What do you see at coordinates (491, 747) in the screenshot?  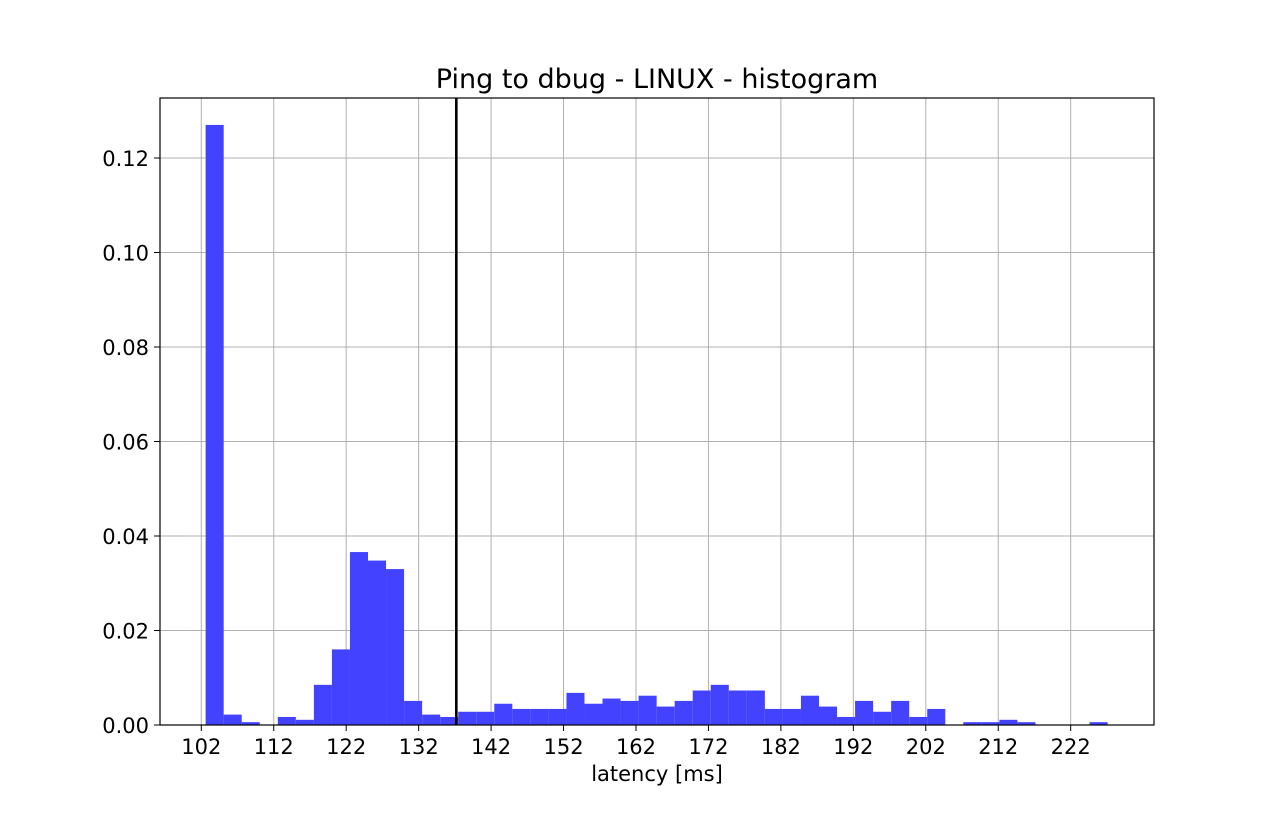 I see `x-tick-label: 142` at bounding box center [491, 747].